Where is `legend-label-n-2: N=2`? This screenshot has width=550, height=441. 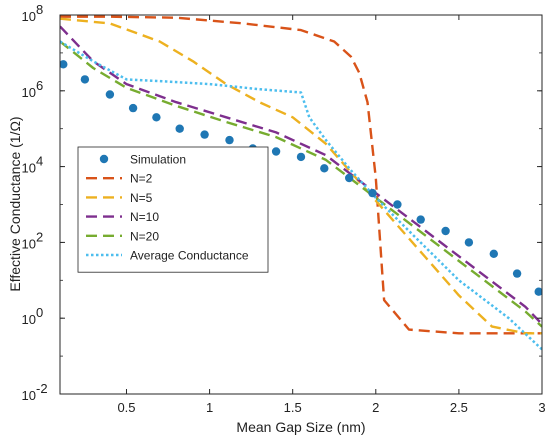
legend-label-n-2: N=2 is located at coordinates (141, 179).